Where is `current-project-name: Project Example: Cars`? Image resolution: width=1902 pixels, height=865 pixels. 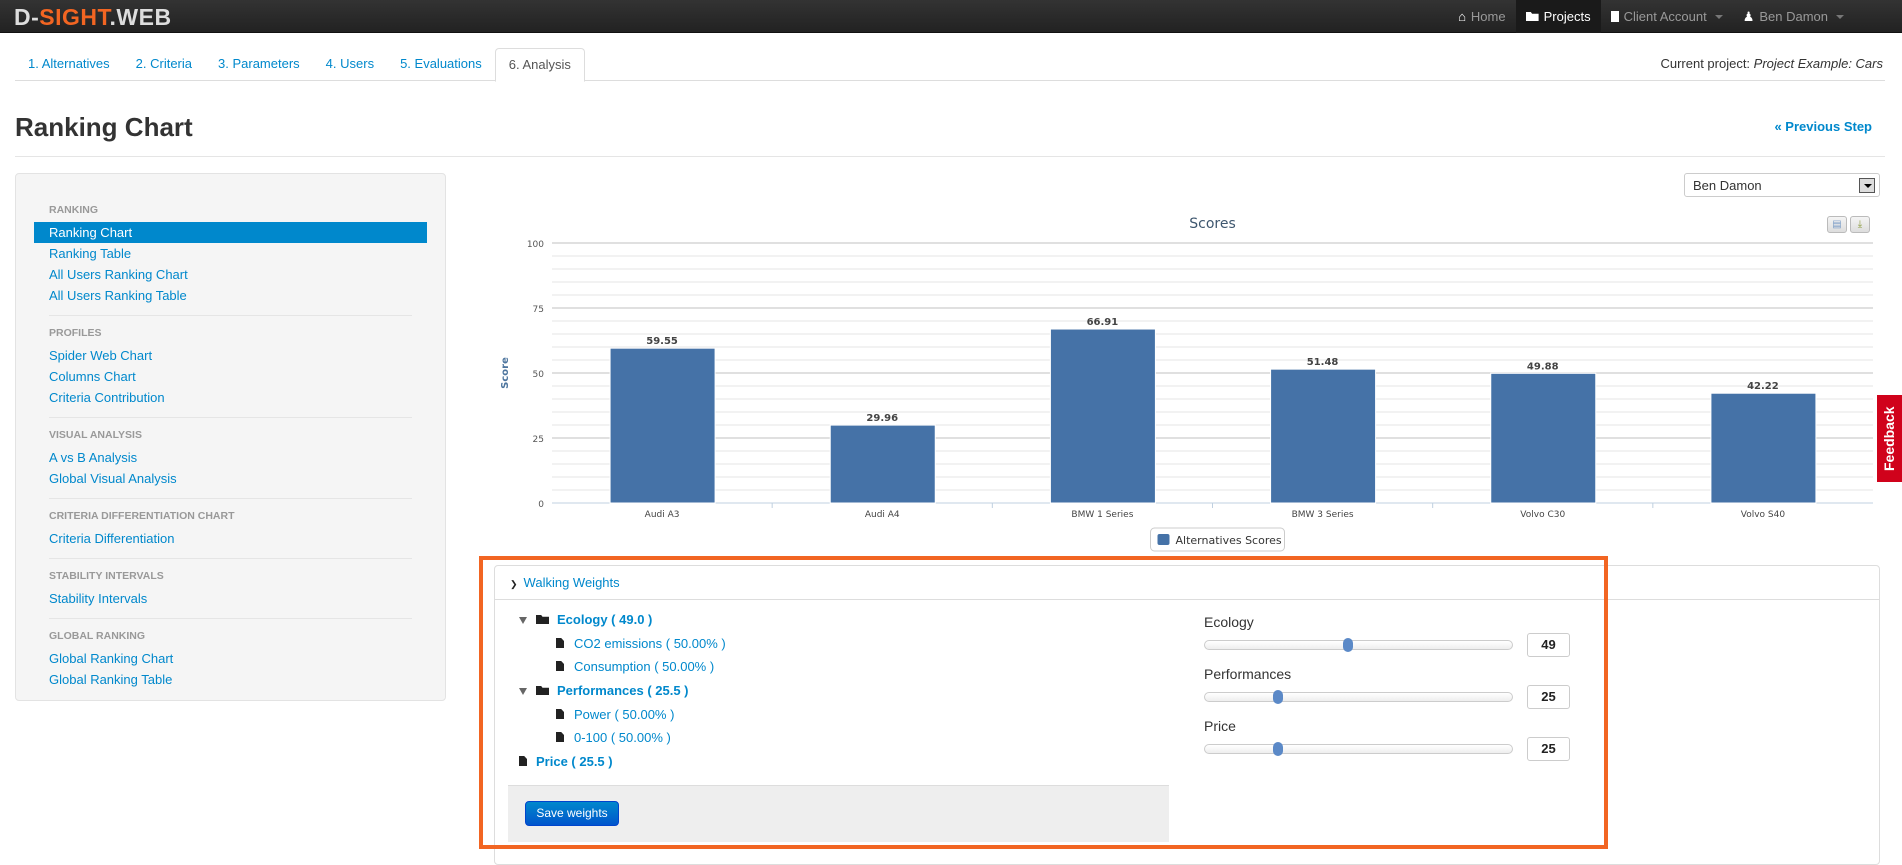
current-project-name: Project Example: Cars is located at coordinates (1818, 63).